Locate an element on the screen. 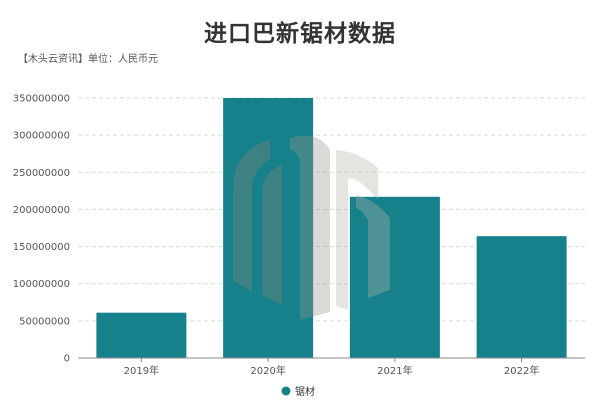 This screenshot has width=600, height=417. y-tick-label: 0 is located at coordinates (67, 359).